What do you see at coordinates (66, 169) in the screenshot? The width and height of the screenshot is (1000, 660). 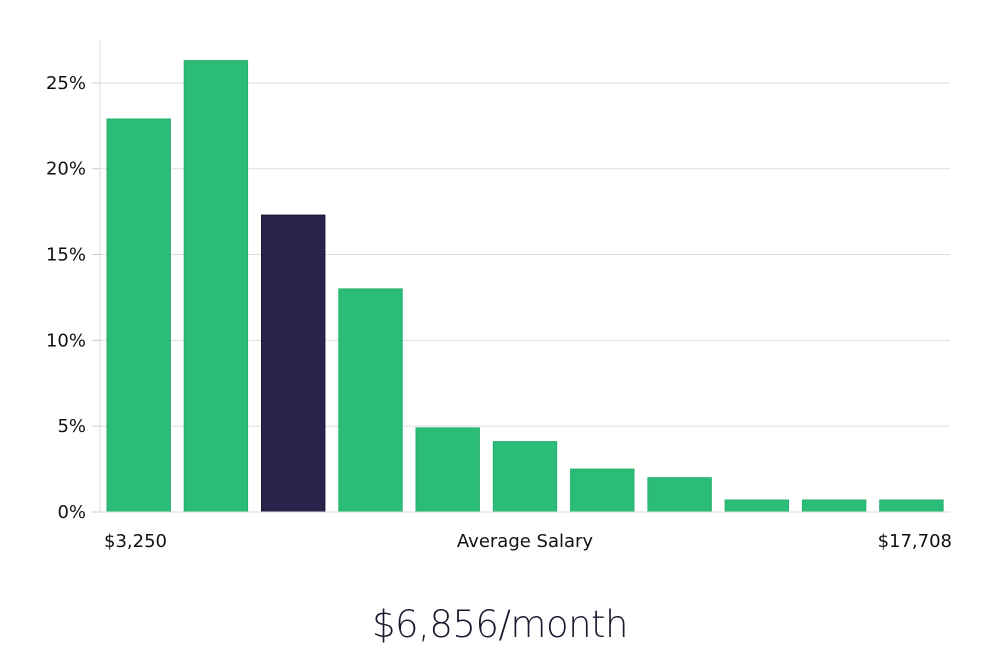 I see `y-tick-label: 20%` at bounding box center [66, 169].